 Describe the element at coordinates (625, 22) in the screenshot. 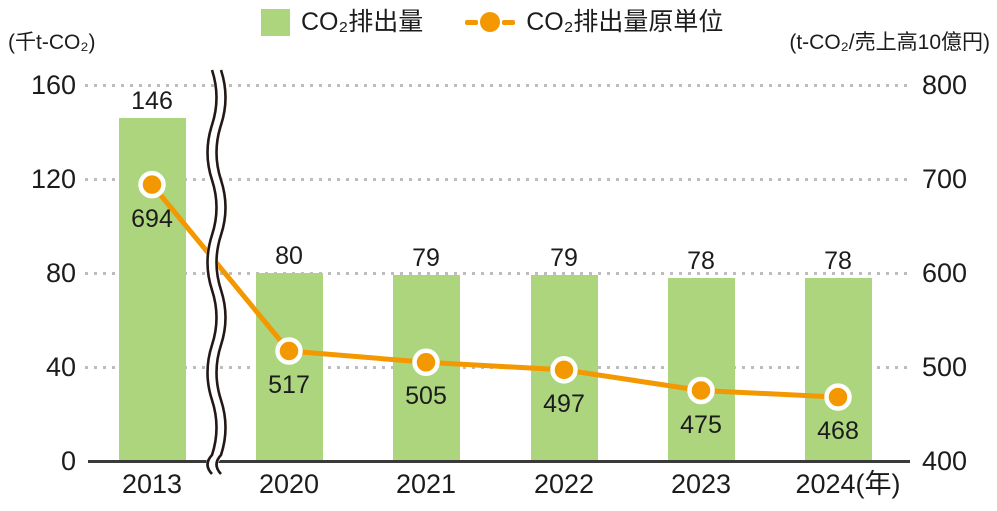

I see `line-series-legend-label: CO₂排出量原単位` at that location.